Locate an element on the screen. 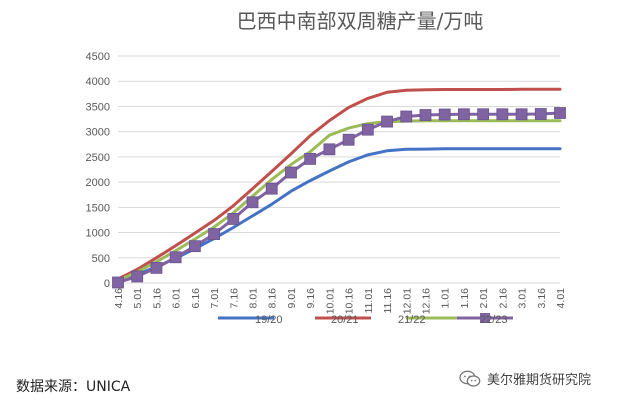 This screenshot has height=403, width=627. x-tick-label: 10.16 is located at coordinates (350, 301).